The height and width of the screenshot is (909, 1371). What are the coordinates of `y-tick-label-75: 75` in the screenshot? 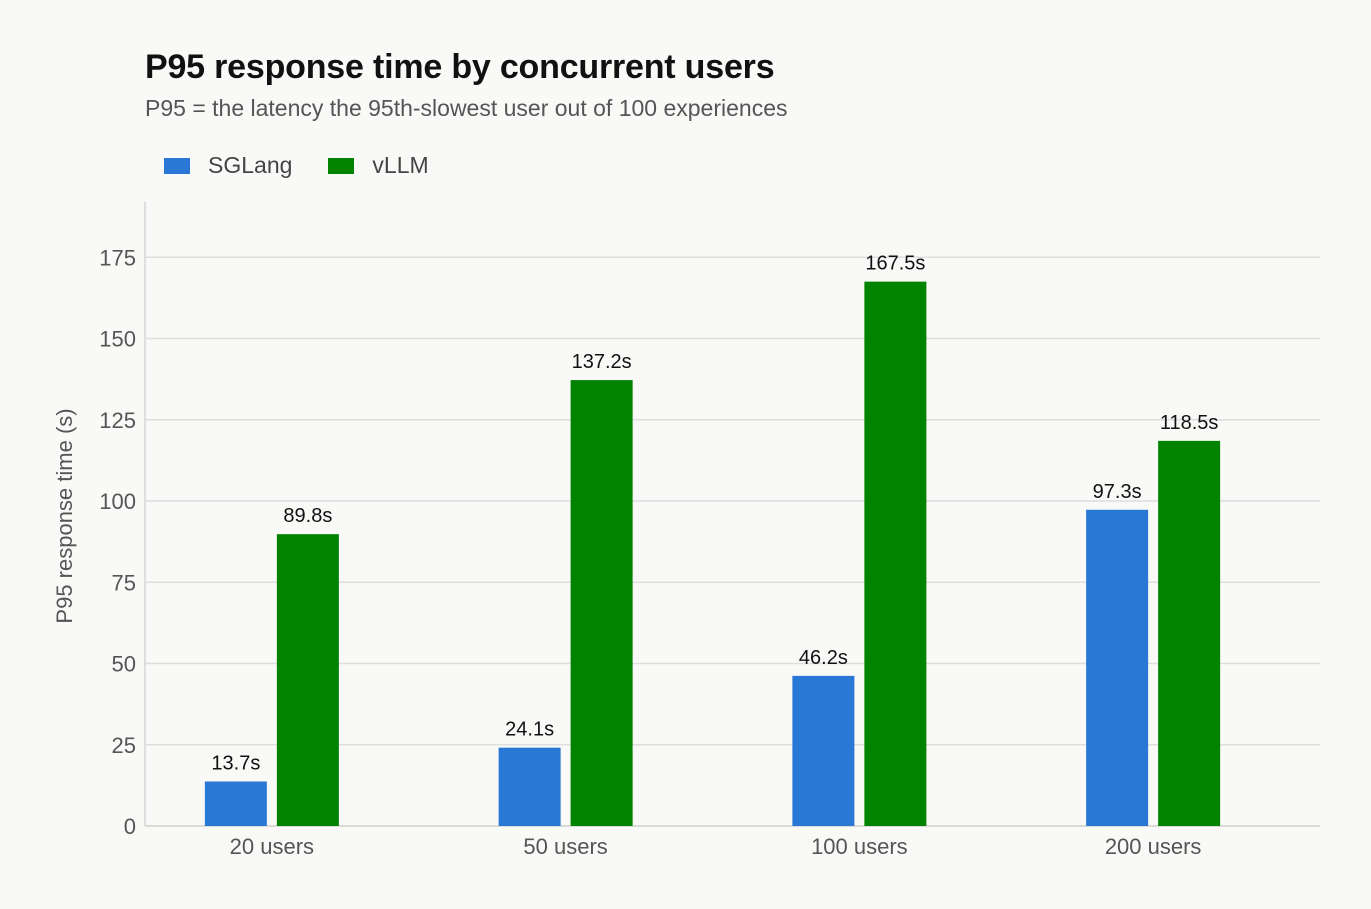 It's located at (124, 582).